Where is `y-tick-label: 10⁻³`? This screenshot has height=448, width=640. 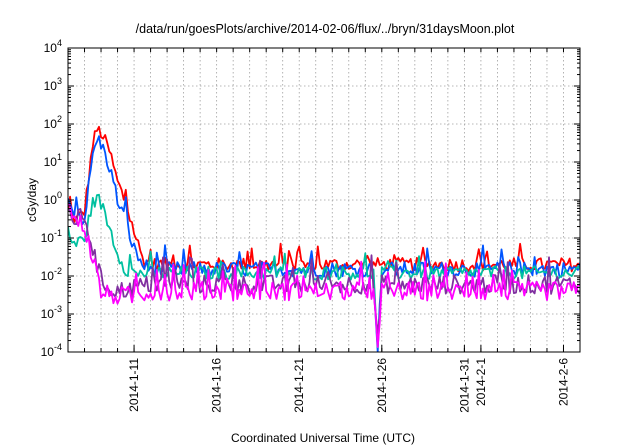
y-tick-label: 10⁻³ is located at coordinates (51, 312).